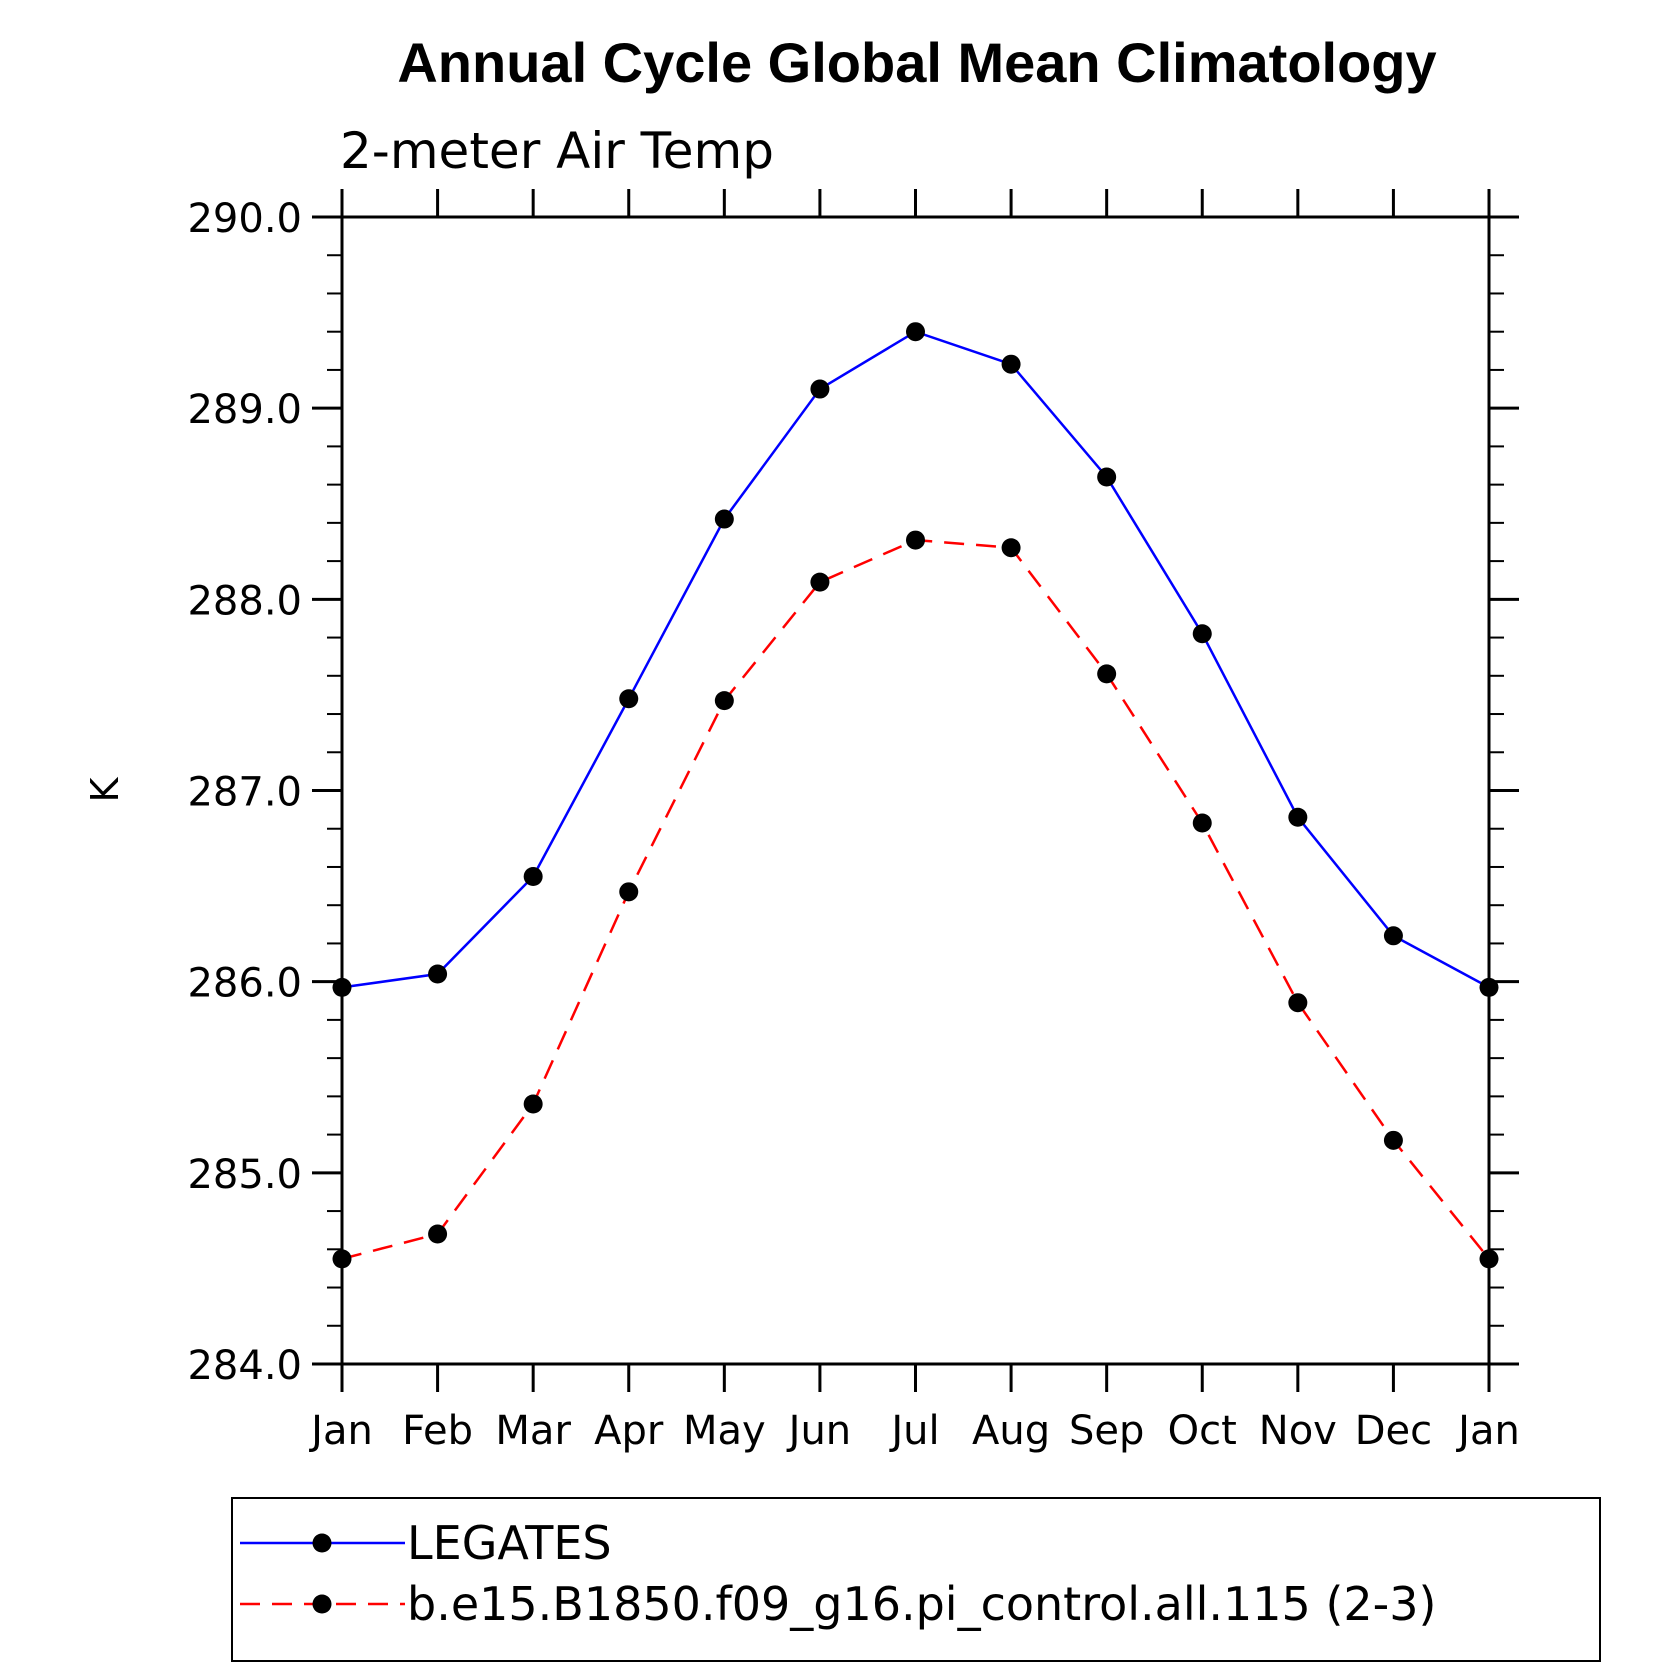 The height and width of the screenshot is (1674, 1674). What do you see at coordinates (819, 1431) in the screenshot?
I see `x-tick-label: Jun` at bounding box center [819, 1431].